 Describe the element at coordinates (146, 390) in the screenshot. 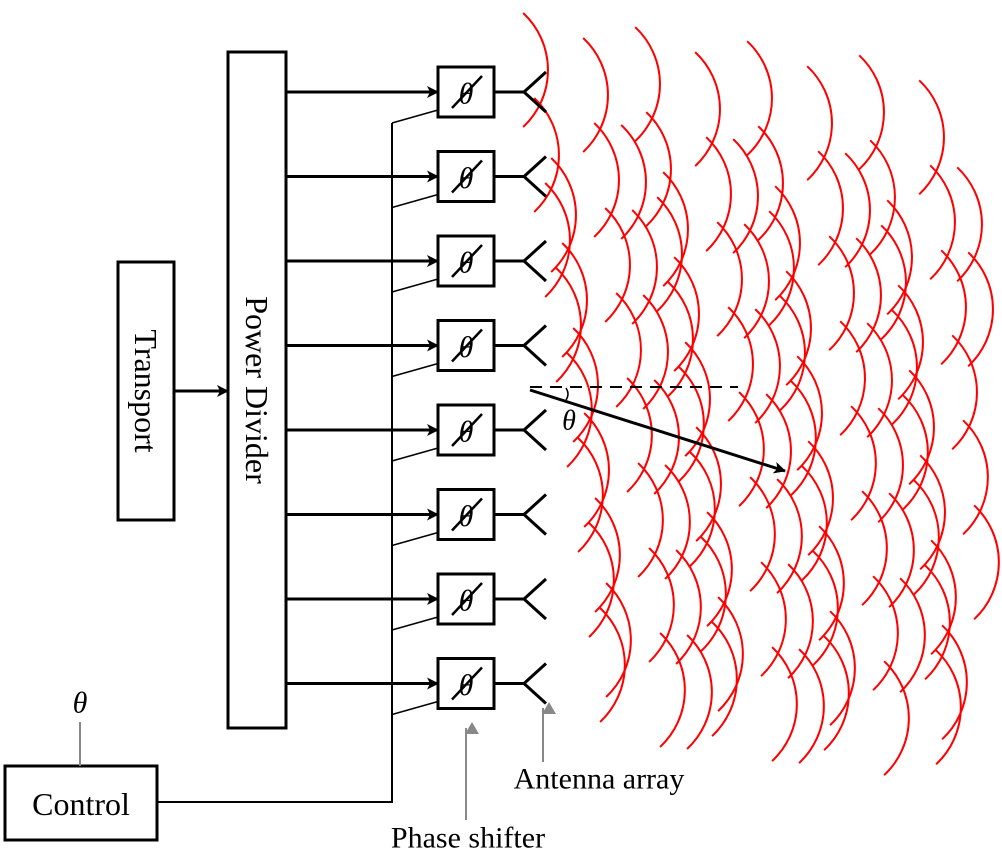

I see `transport-label: Transport` at that location.